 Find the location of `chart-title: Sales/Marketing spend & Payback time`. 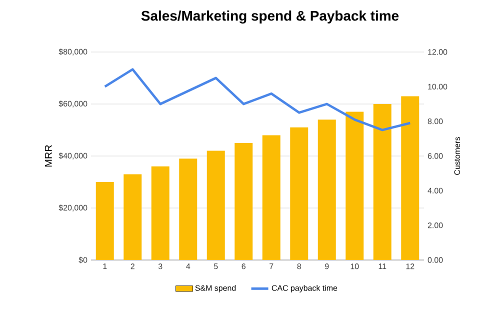

chart-title: Sales/Marketing spend & Payback time is located at coordinates (270, 17).